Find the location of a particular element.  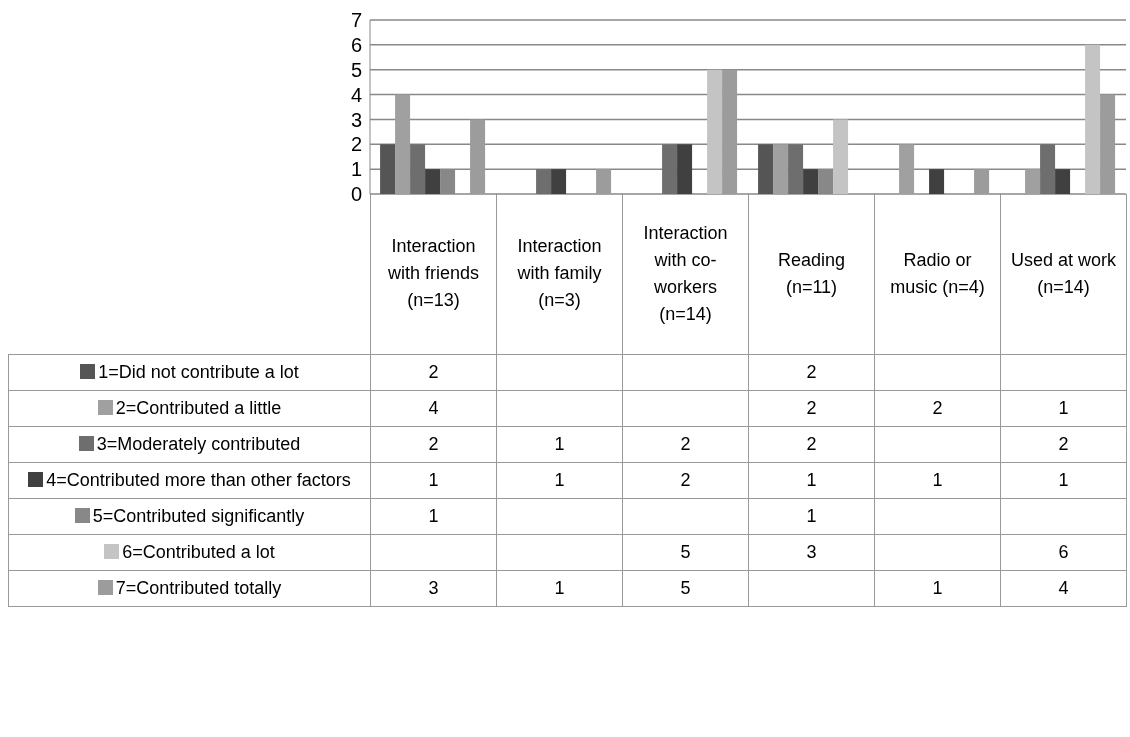

legend-label: 5=Contributed significantly is located at coordinates (198, 515).